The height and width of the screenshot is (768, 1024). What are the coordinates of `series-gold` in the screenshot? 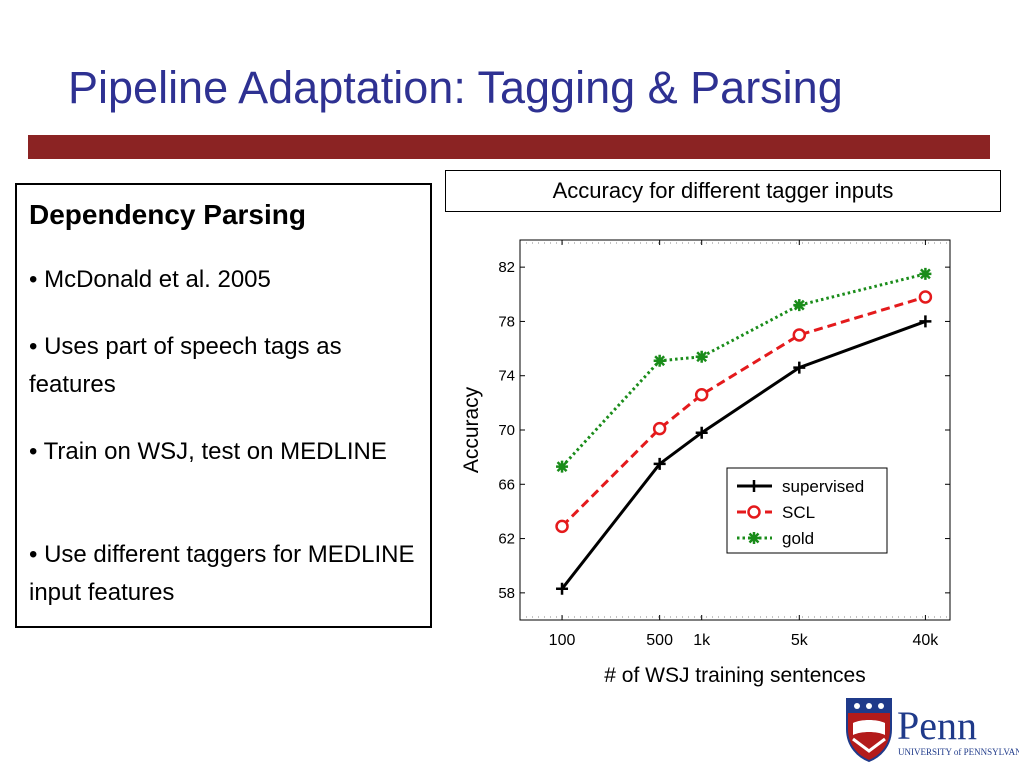 It's located at (744, 370).